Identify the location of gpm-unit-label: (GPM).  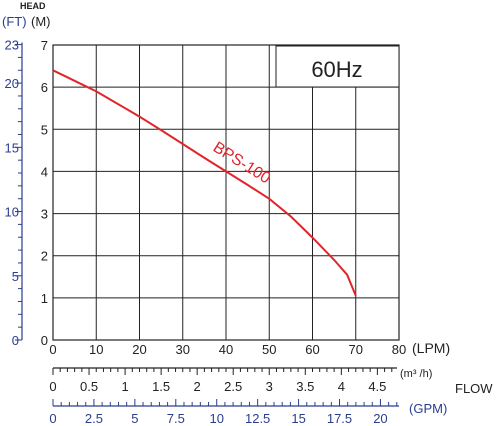
(428, 408).